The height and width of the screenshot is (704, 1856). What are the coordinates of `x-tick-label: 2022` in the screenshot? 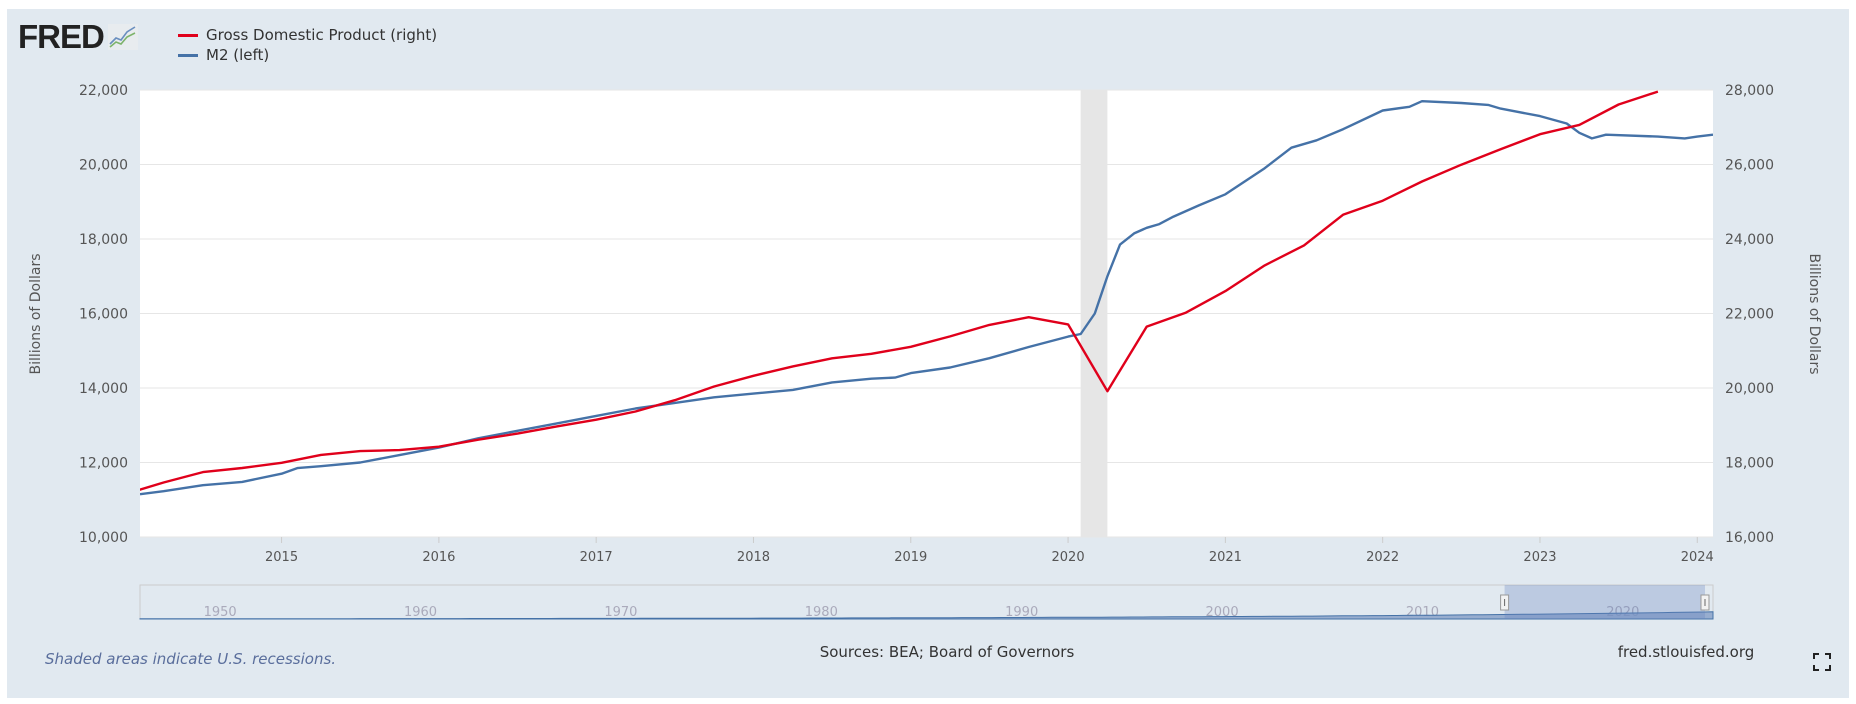 It's located at (1382, 557).